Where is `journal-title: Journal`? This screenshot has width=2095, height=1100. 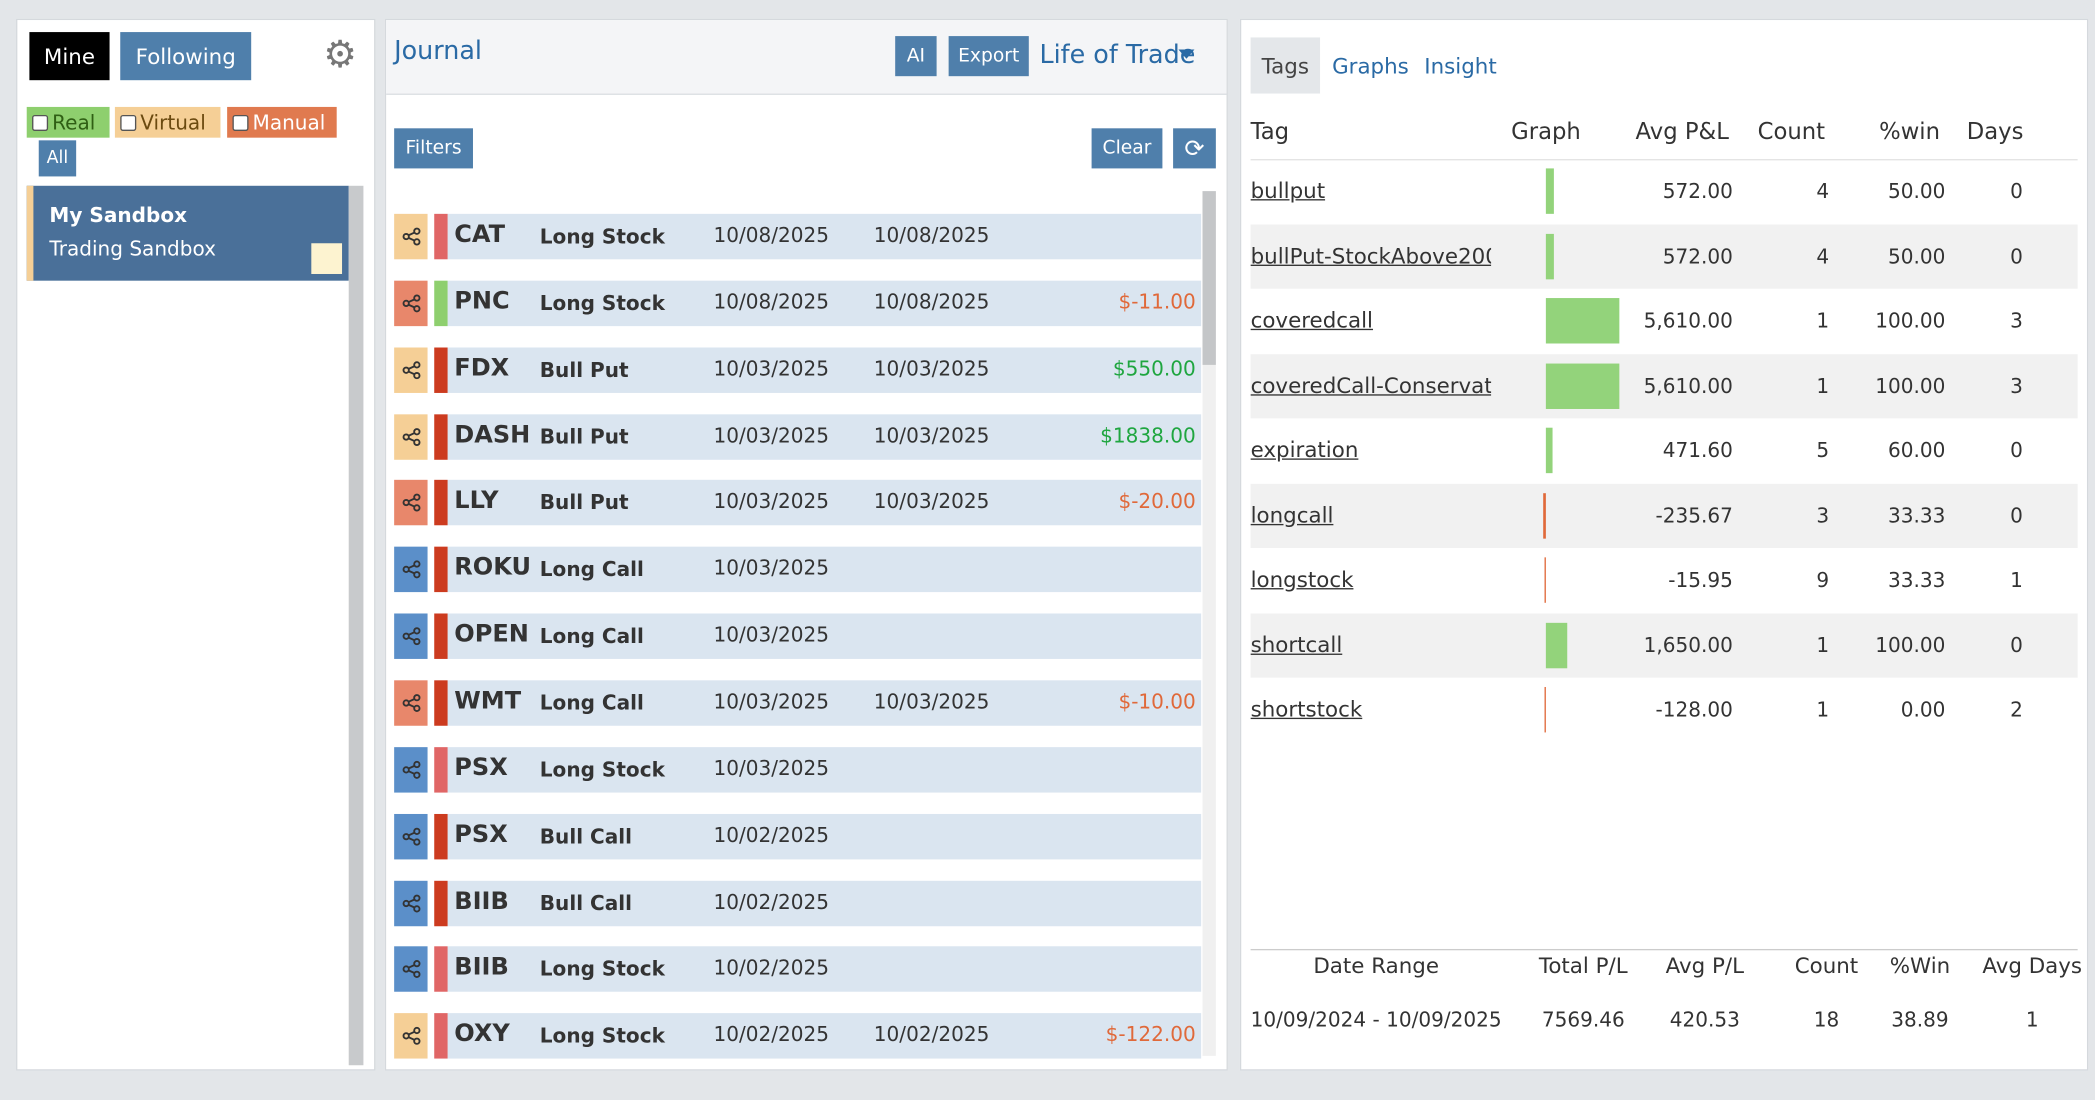 journal-title: Journal is located at coordinates (438, 51).